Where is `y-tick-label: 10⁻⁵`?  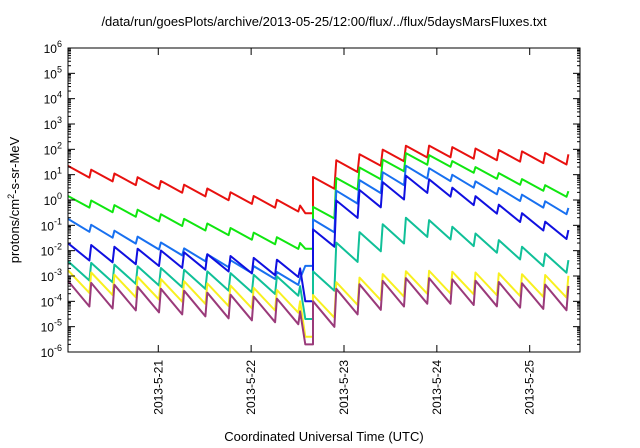
y-tick-label: 10⁻⁵ is located at coordinates (51, 326).